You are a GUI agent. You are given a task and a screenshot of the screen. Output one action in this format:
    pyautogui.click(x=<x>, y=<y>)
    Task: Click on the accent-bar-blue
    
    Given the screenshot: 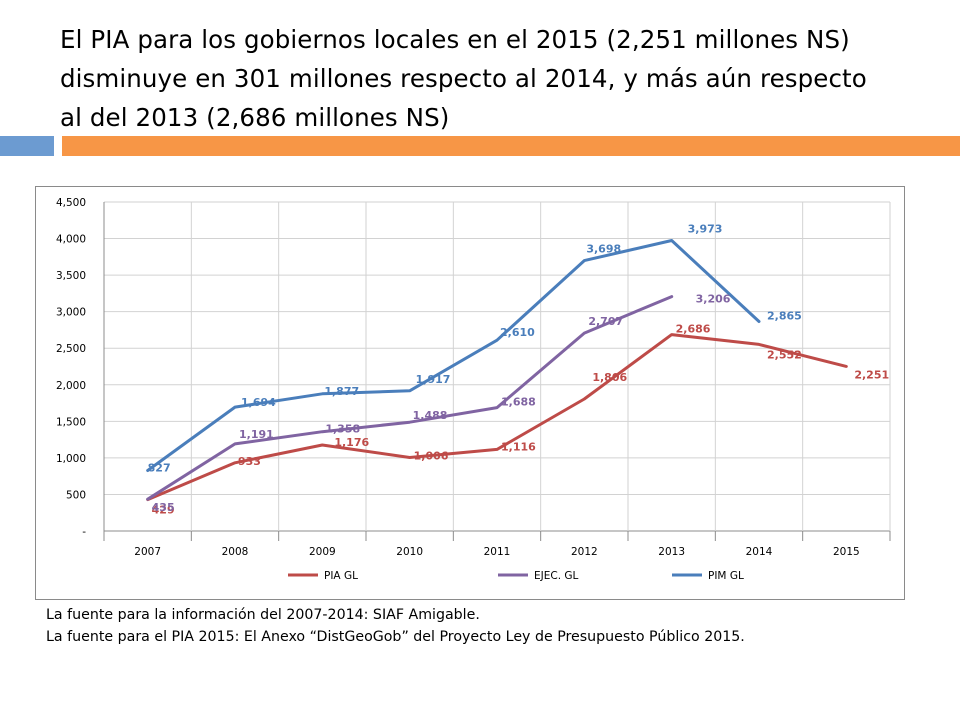 What is the action you would take?
    pyautogui.click(x=27, y=146)
    